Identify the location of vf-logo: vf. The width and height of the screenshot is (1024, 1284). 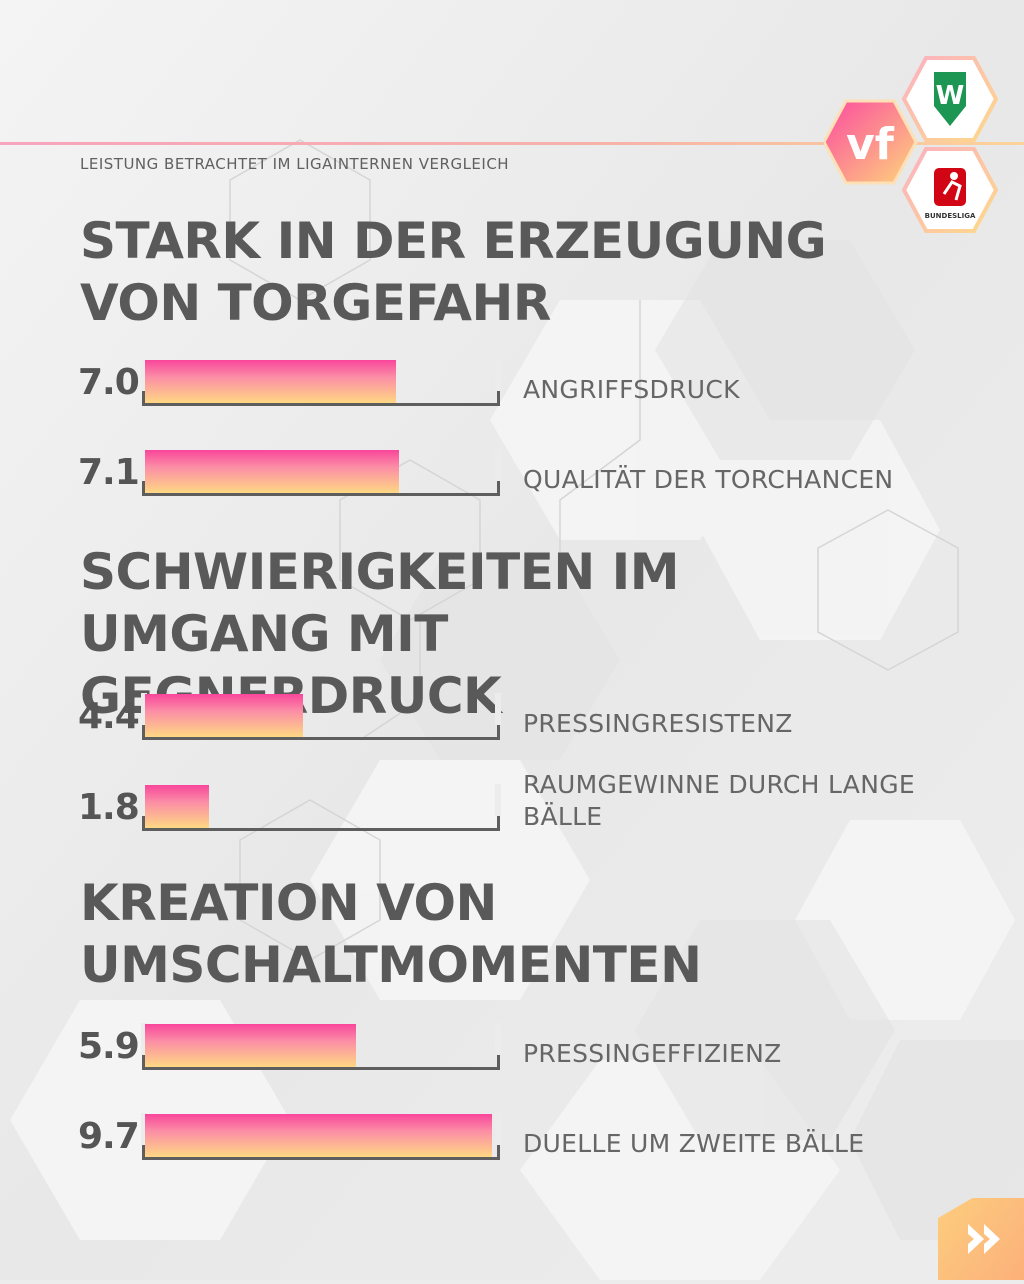
(870, 142).